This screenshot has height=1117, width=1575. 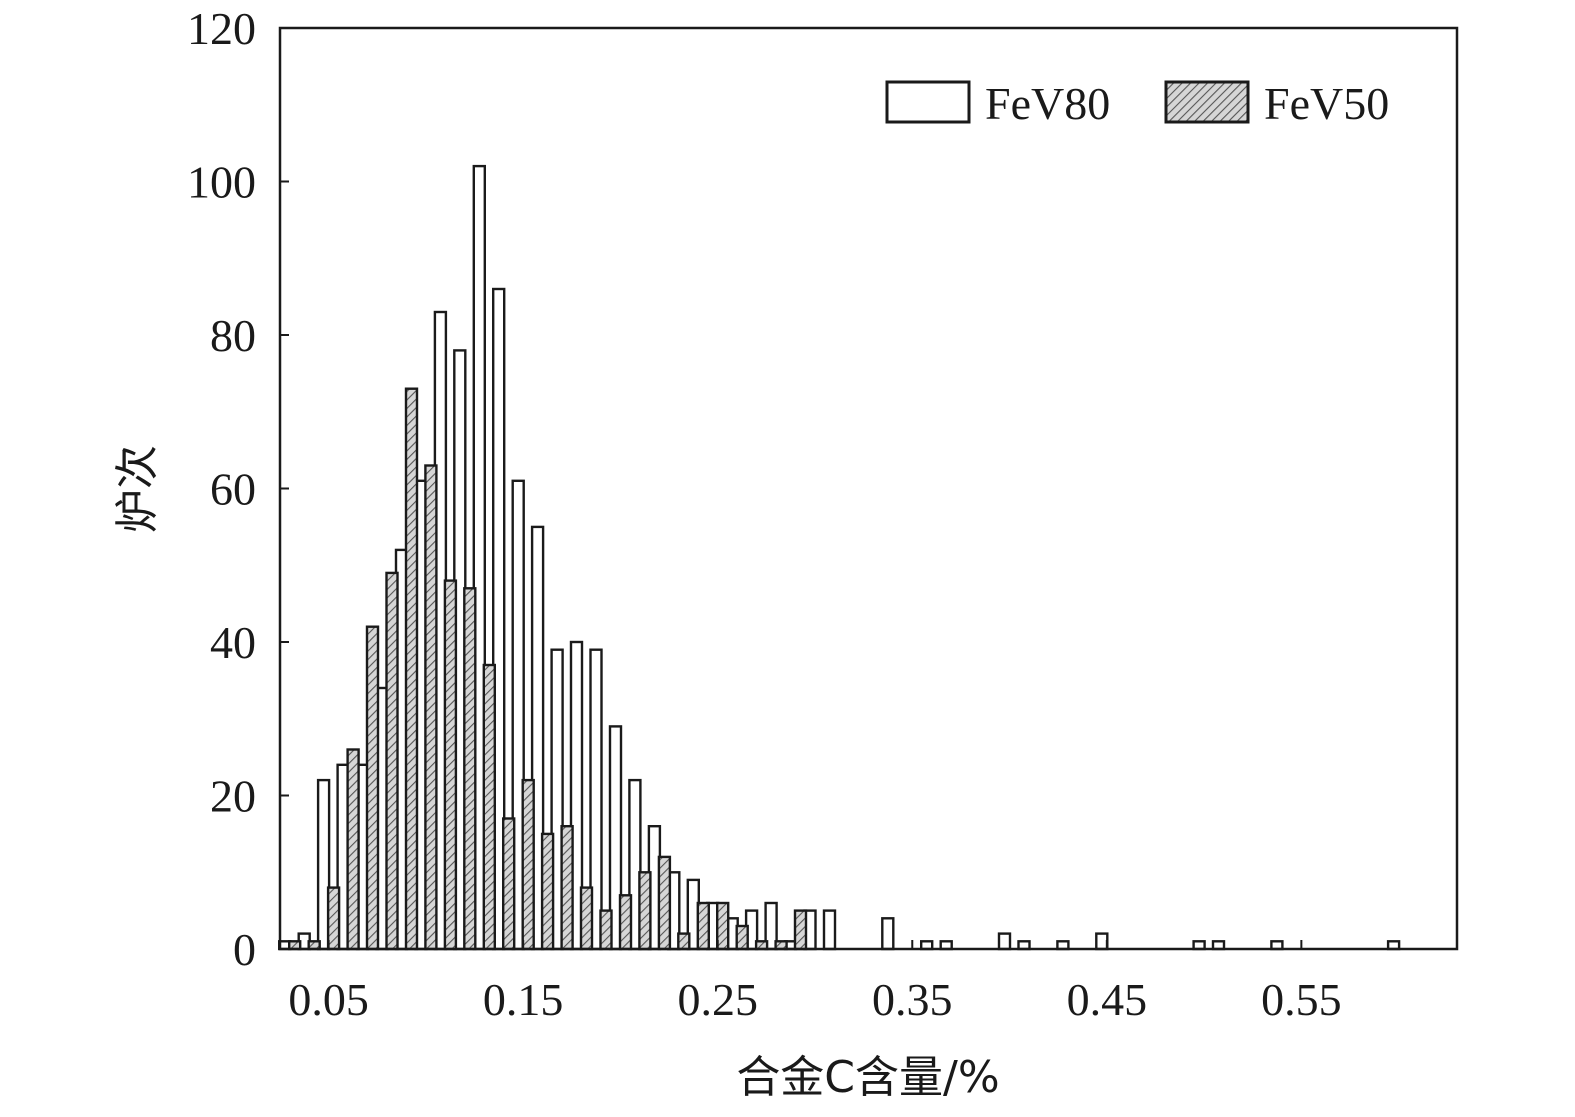 I want to click on x-tick-label: 0.35, so click(x=912, y=999).